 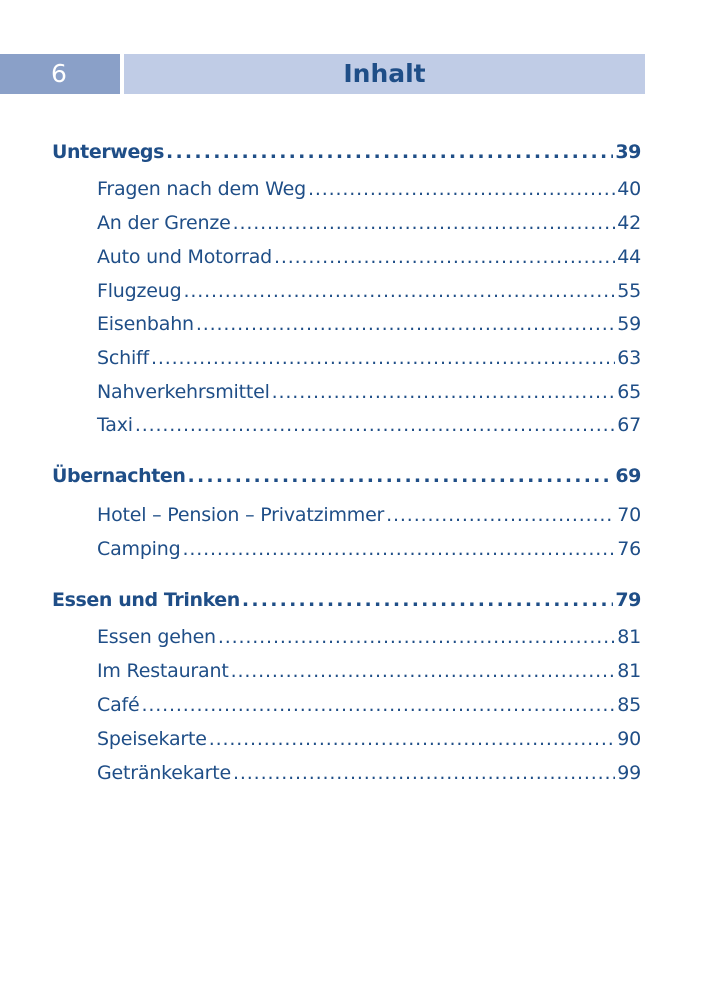 What do you see at coordinates (183, 392) in the screenshot?
I see `toc-item-title: Nahverkehrsmittel` at bounding box center [183, 392].